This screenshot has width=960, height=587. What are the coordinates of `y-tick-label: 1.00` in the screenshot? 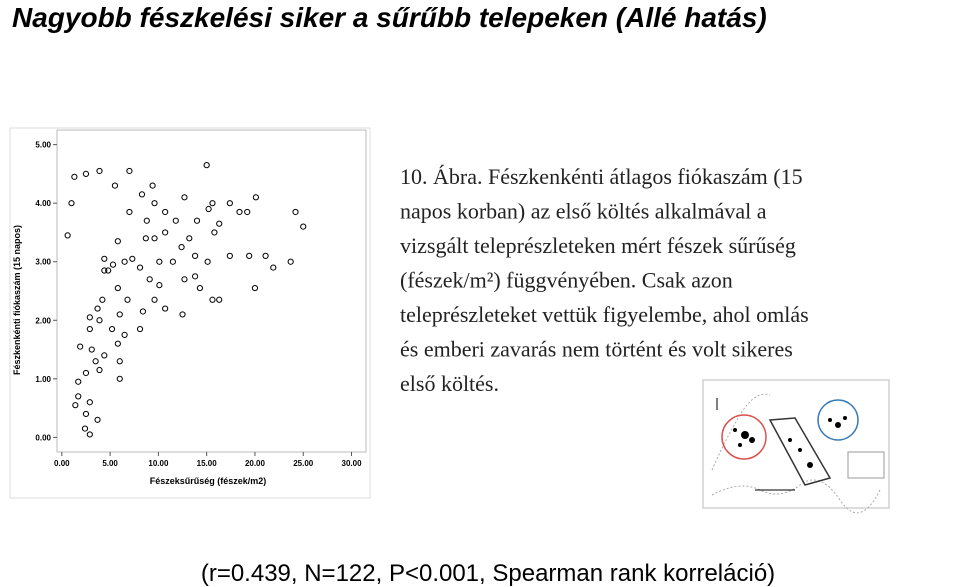 It's located at (43, 379).